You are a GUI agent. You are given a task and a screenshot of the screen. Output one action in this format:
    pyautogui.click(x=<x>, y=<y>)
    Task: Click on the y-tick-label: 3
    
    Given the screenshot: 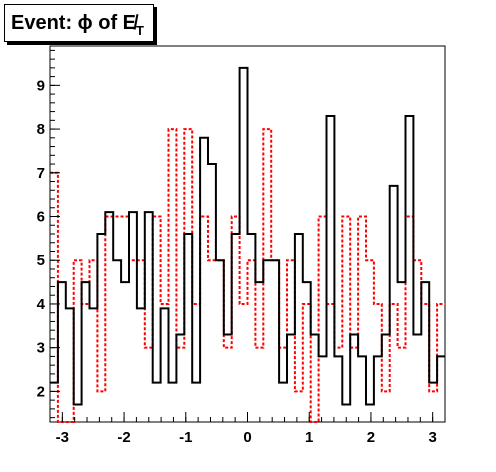 What is the action you would take?
    pyautogui.click(x=41, y=348)
    